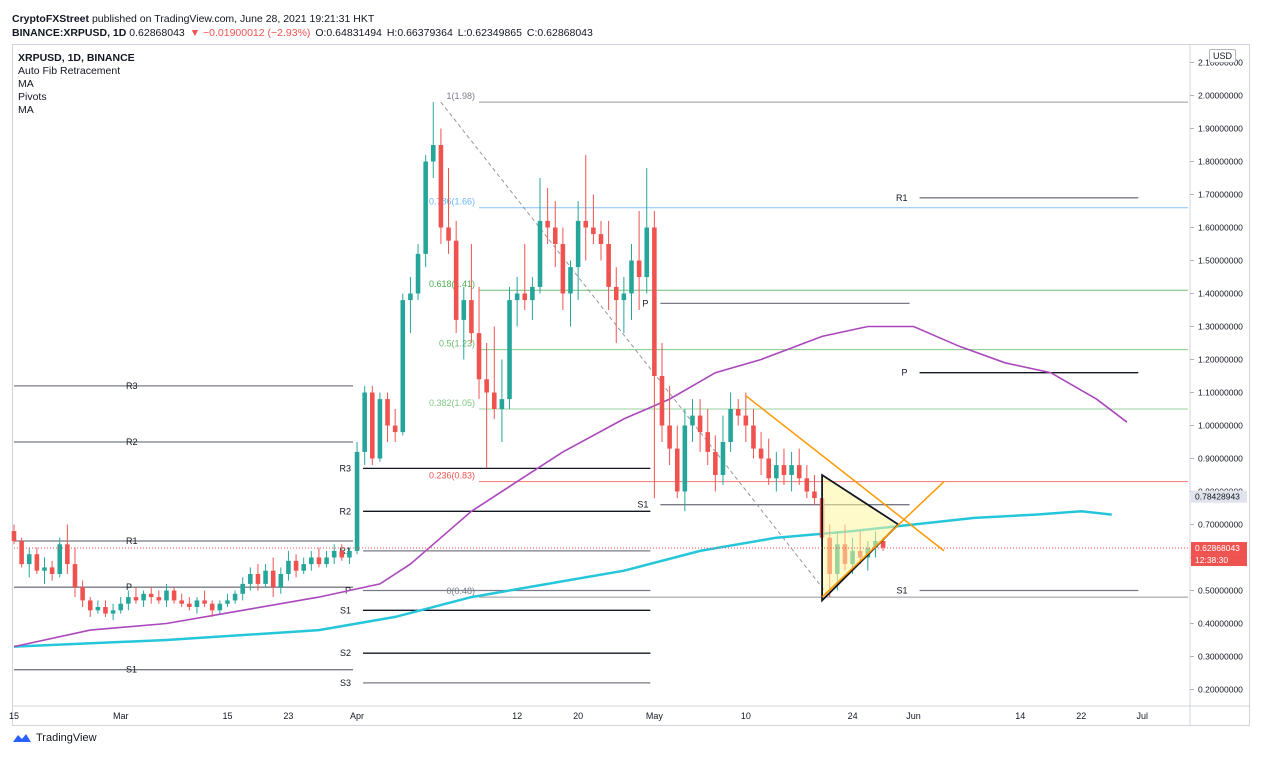 The width and height of the screenshot is (1262, 760). What do you see at coordinates (26, 84) in the screenshot?
I see `legend-item-ma-1: MA` at bounding box center [26, 84].